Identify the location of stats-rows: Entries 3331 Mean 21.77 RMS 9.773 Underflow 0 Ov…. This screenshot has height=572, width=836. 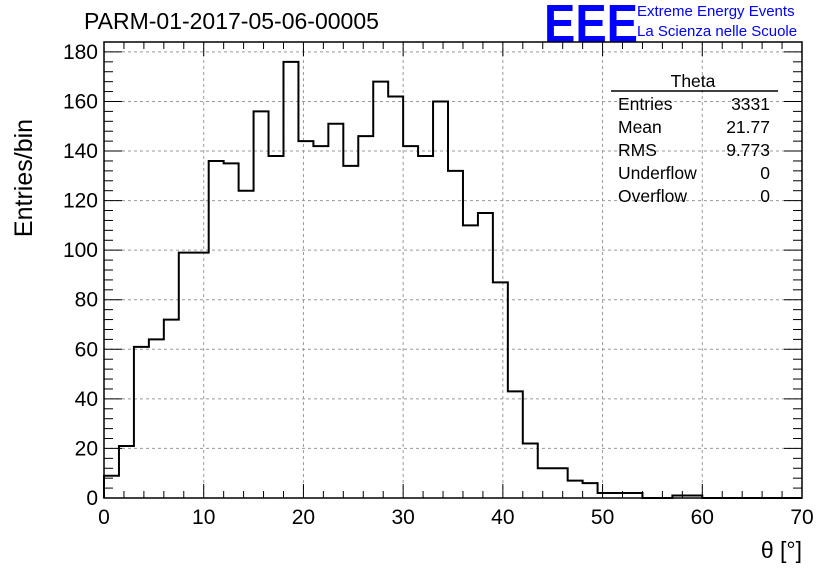
(694, 150).